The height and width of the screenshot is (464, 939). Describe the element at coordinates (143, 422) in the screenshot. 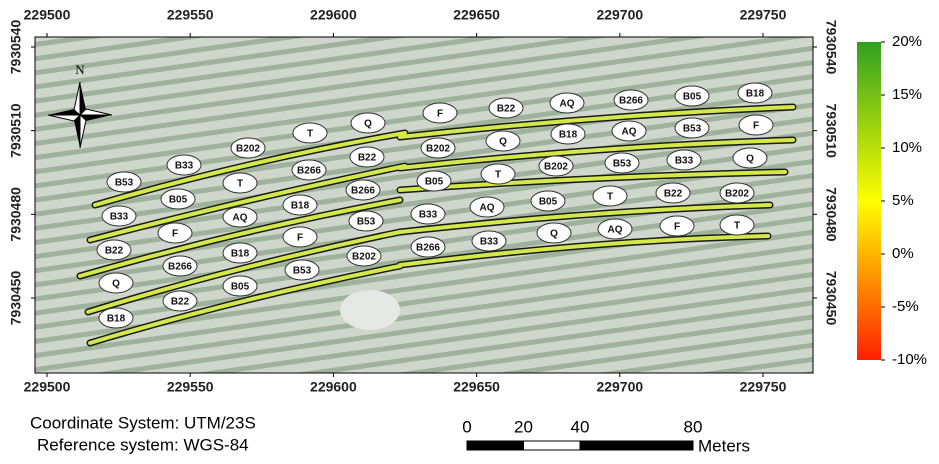

I see `coordinate-system: Coordinate System: UTM/23S` at that location.